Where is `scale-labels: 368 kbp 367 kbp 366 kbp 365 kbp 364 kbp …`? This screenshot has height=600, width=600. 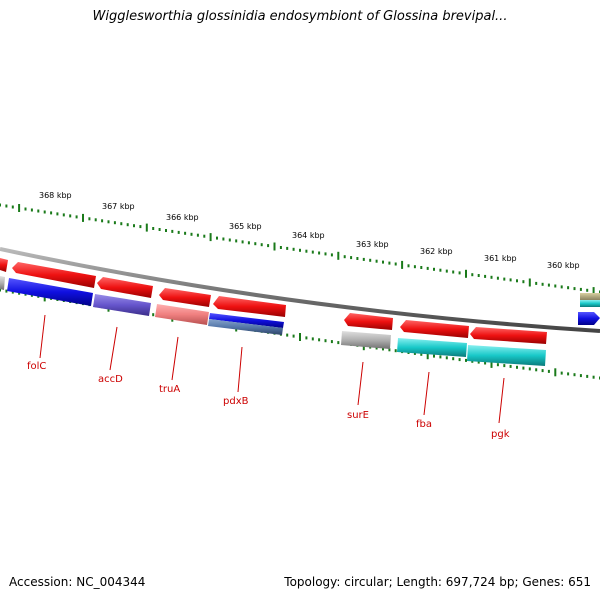 scale-labels: 368 kbp 367 kbp 366 kbp 365 kbp 364 kbp … is located at coordinates (309, 230).